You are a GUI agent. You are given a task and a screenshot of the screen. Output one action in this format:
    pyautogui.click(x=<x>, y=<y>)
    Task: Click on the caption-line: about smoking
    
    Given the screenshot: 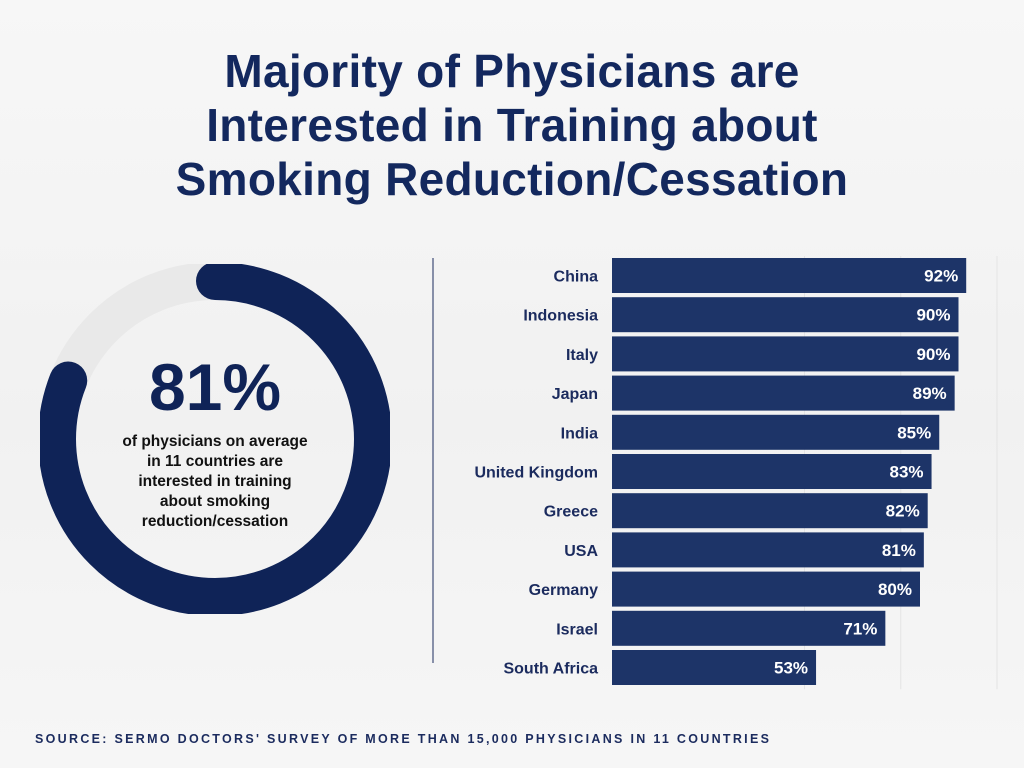 What is the action you would take?
    pyautogui.click(x=215, y=501)
    